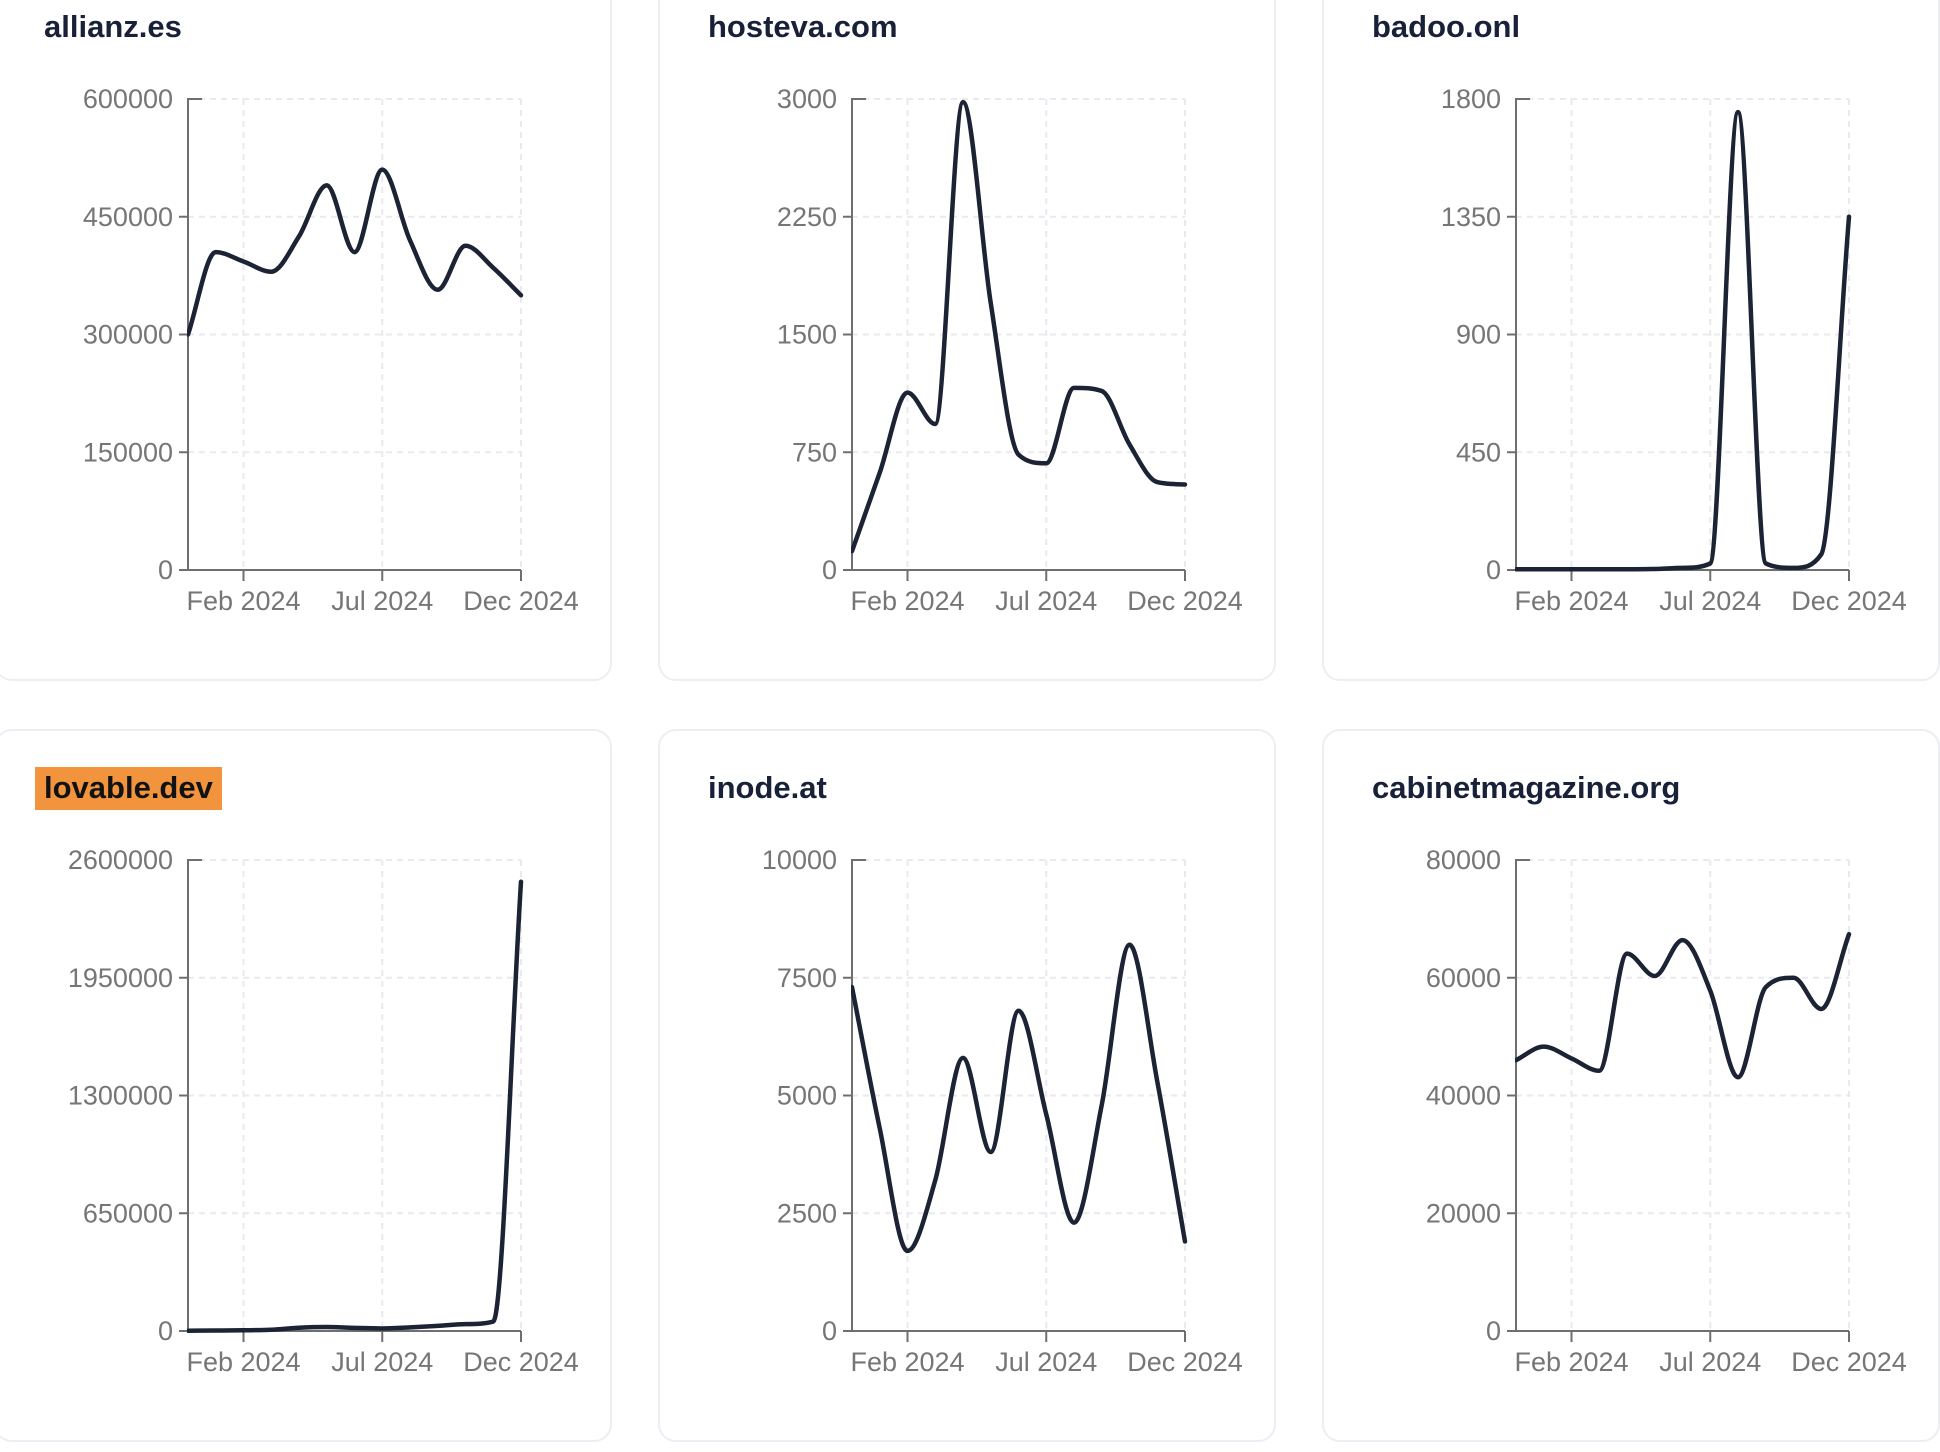  What do you see at coordinates (128, 99) in the screenshot?
I see `y-tick-label: 600000` at bounding box center [128, 99].